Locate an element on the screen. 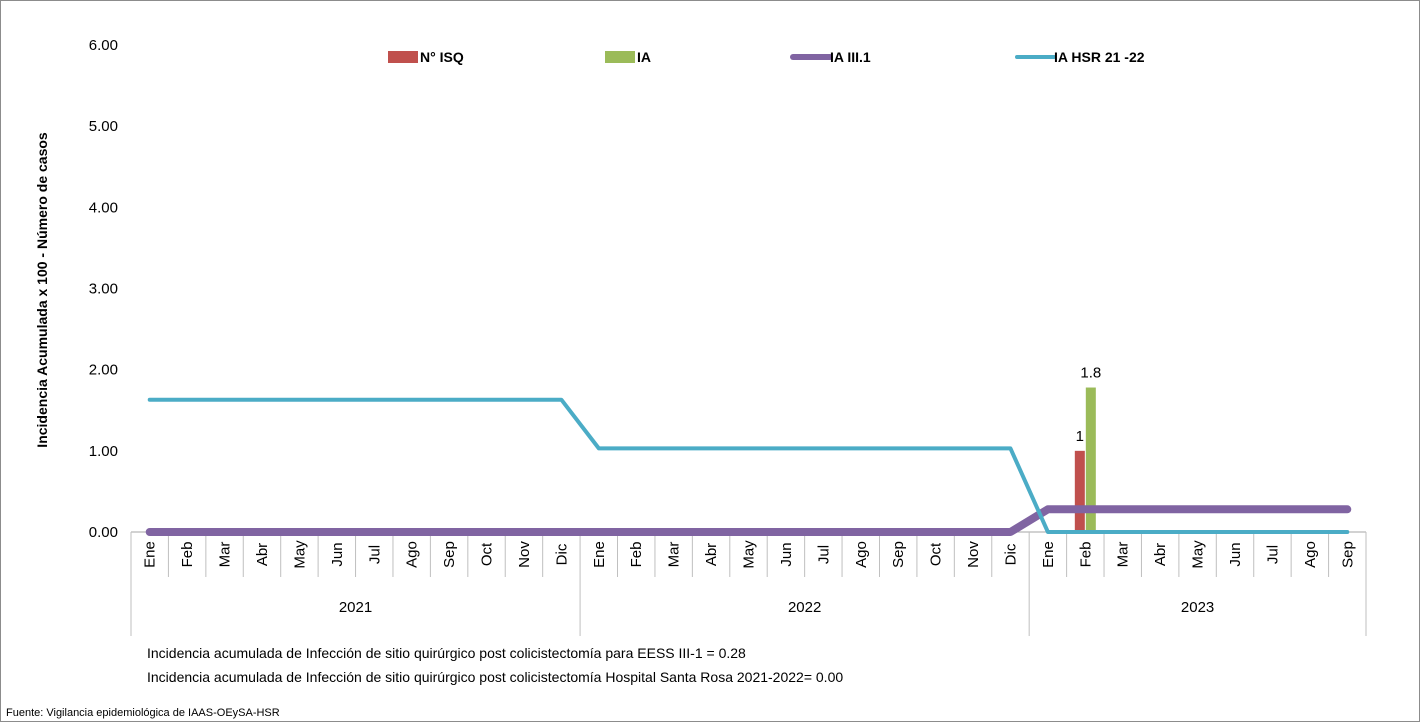 The height and width of the screenshot is (722, 1420). legend-label: IA III.1 is located at coordinates (850, 57).